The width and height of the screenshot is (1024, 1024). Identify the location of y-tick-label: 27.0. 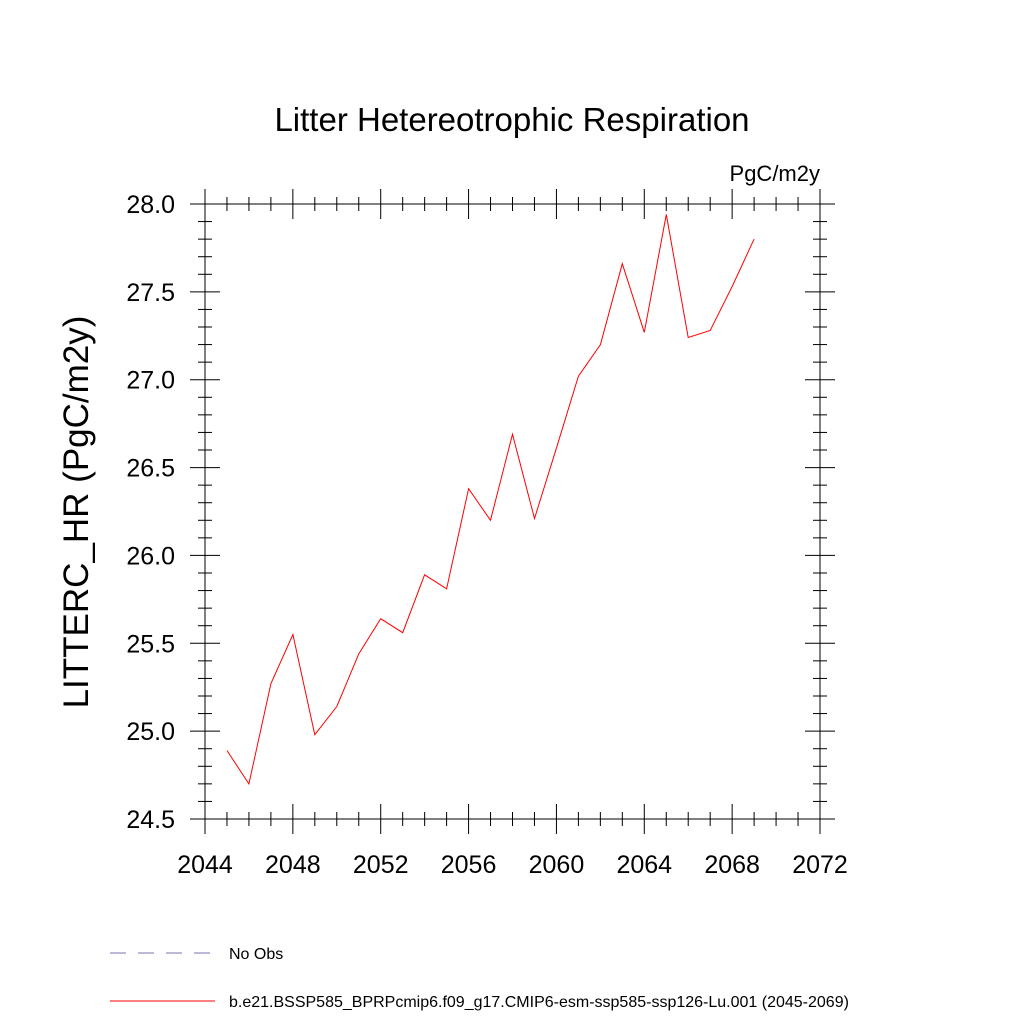
(150, 381).